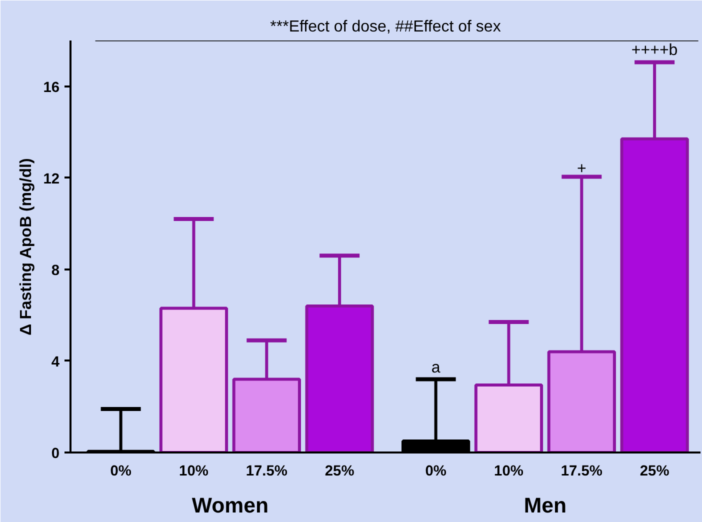 This screenshot has width=702, height=522. What do you see at coordinates (385, 27) in the screenshot?
I see `chart-title: ***Effect of dose, ##Effect of sex` at bounding box center [385, 27].